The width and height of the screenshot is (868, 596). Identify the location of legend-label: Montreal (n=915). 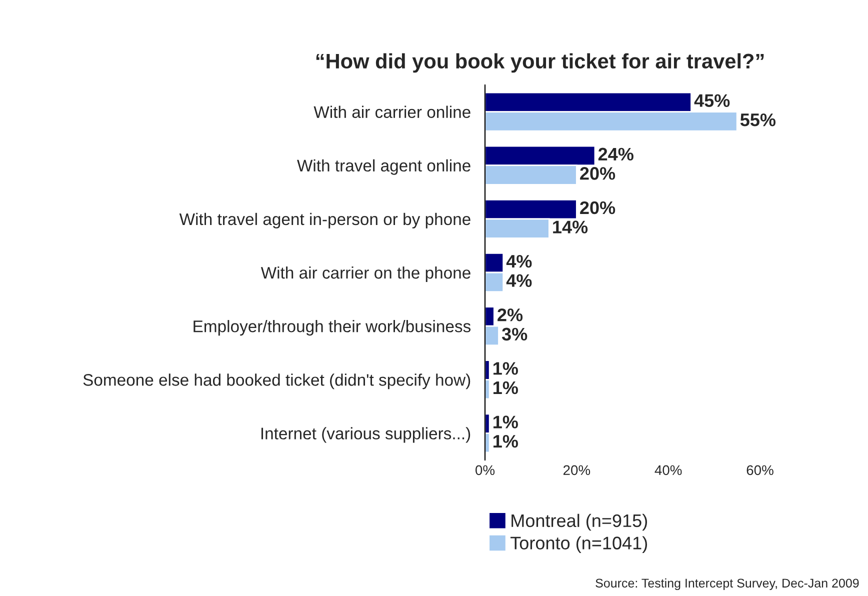
(579, 522).